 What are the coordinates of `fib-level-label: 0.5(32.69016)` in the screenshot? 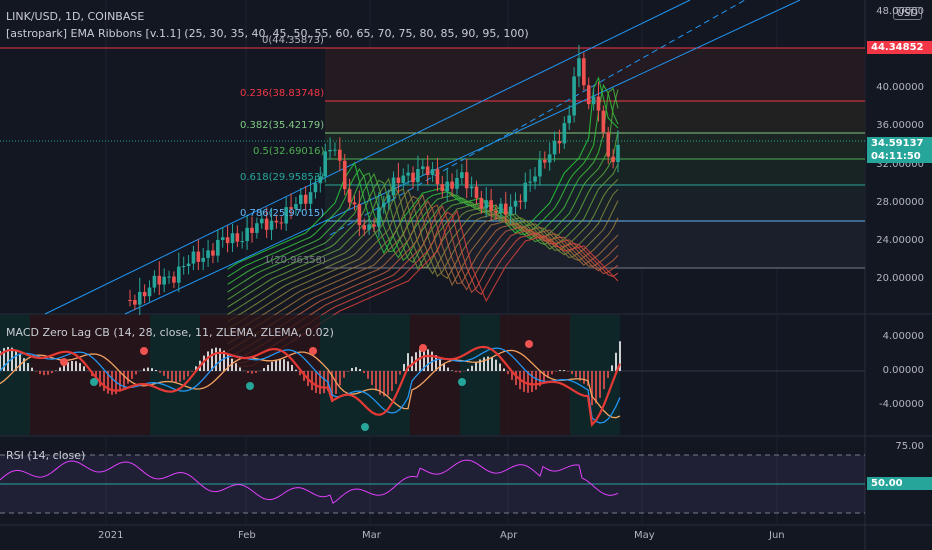 It's located at (289, 151).